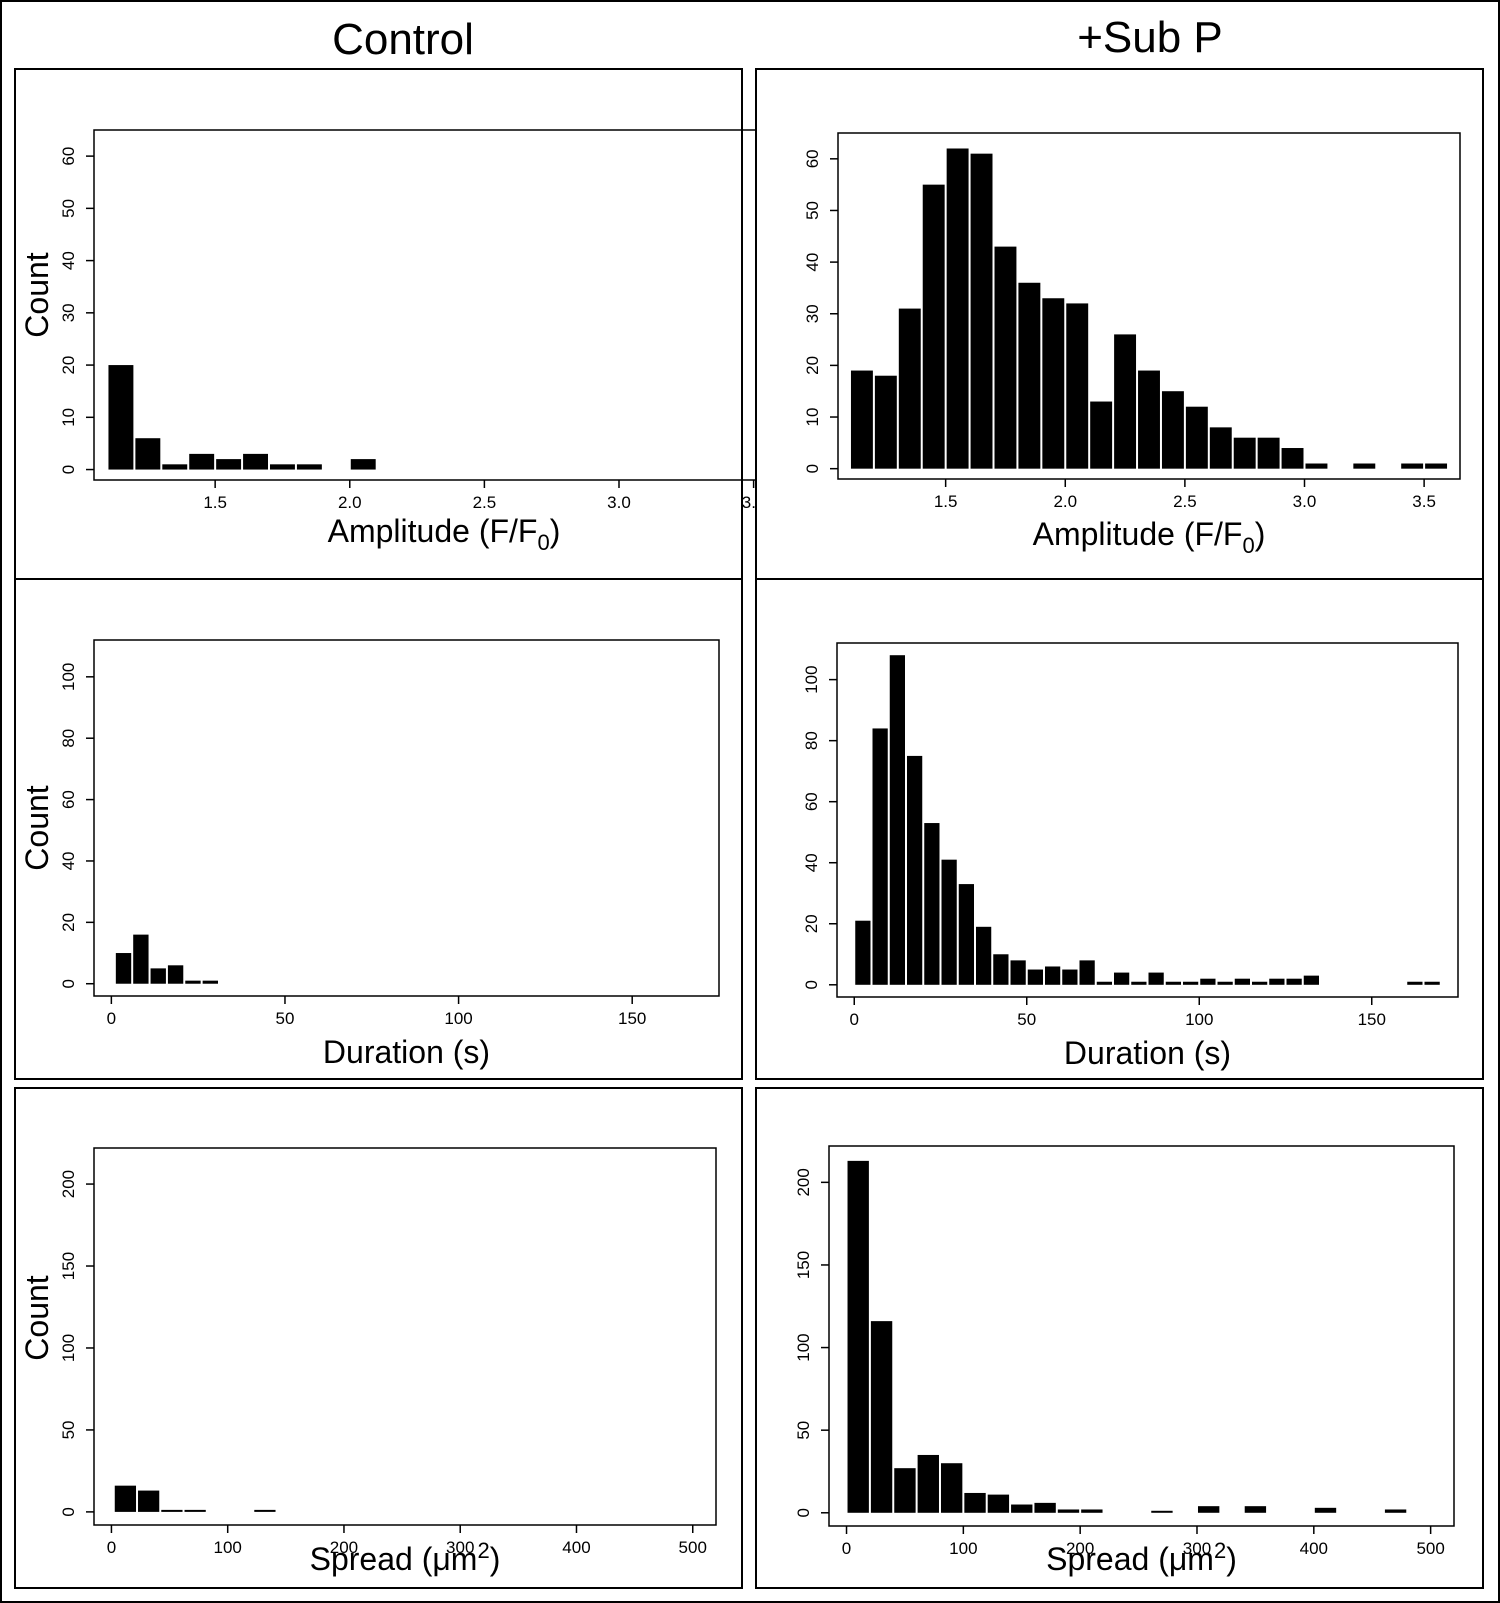 The width and height of the screenshot is (1500, 1603). Describe the element at coordinates (68, 738) in the screenshot. I see `y-tick-label: 80` at that location.